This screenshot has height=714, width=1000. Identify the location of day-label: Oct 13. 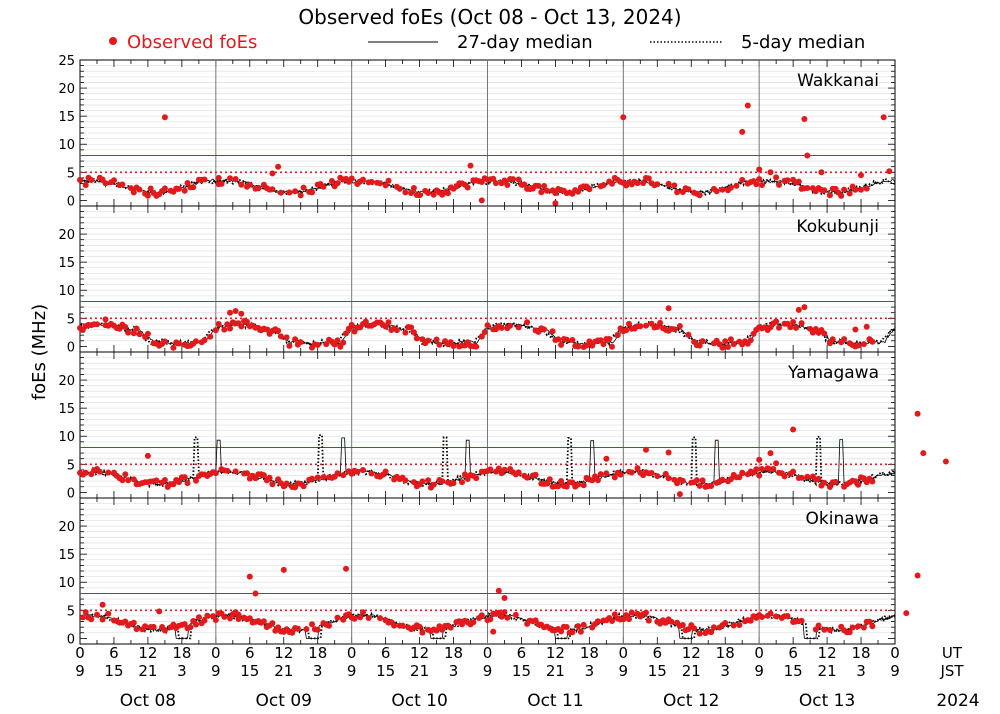
(827, 701).